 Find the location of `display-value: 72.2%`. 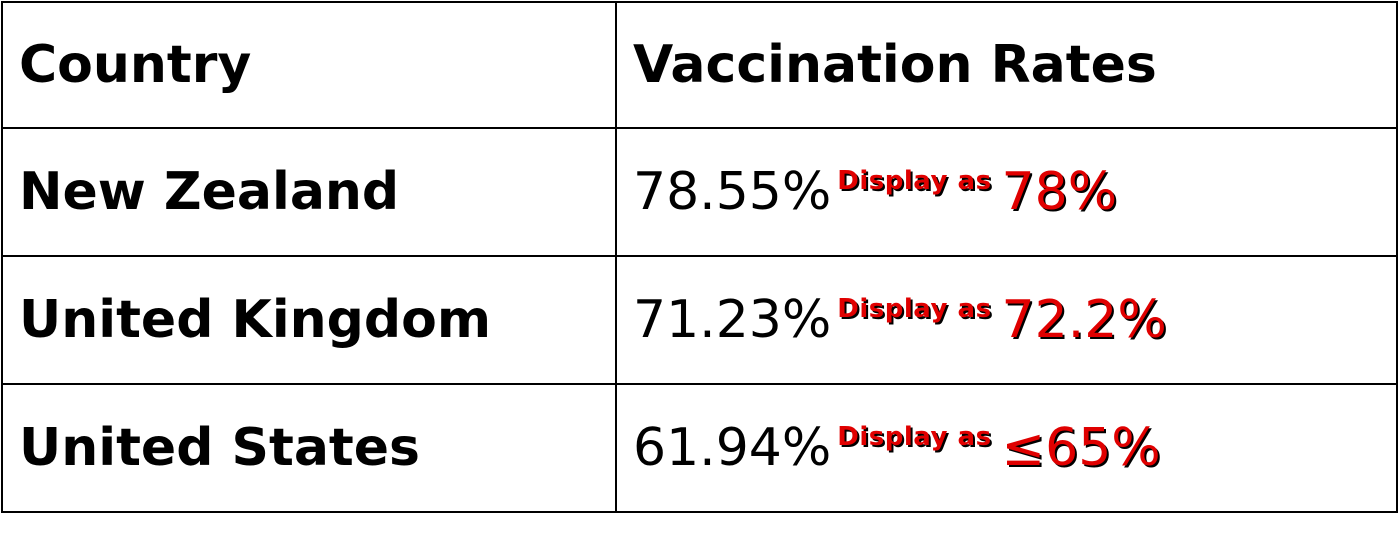

display-value: 72.2% is located at coordinates (1084, 320).